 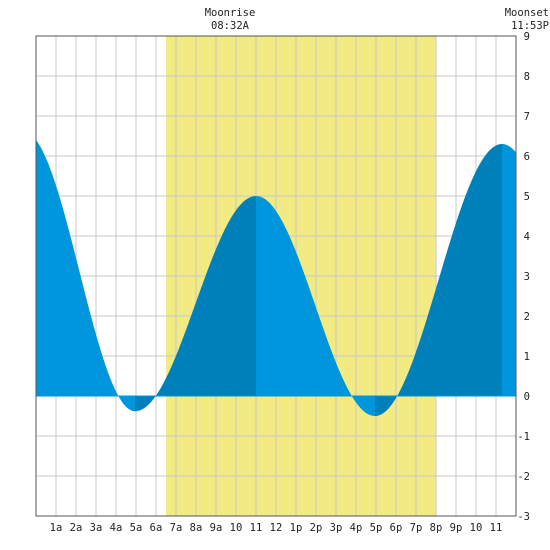 I want to click on y-tick-label: 0, so click(x=527, y=397).